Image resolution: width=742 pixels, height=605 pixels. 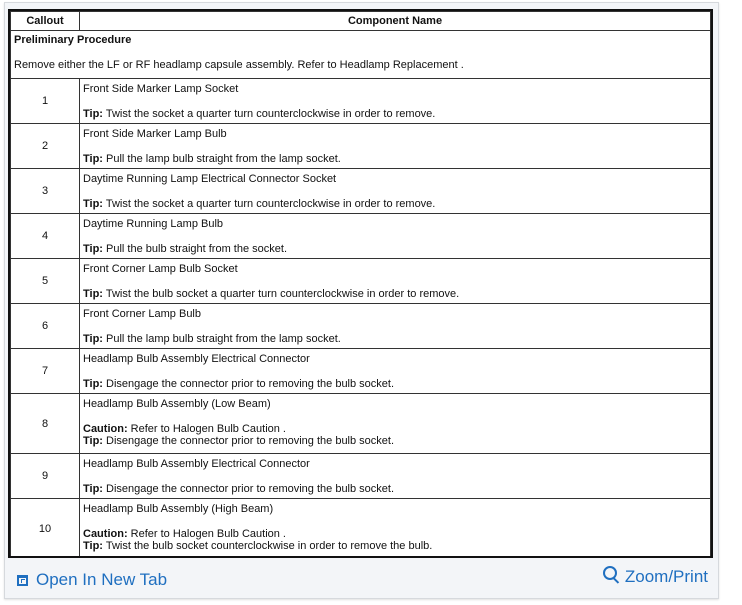 I want to click on callout-number: 9, so click(x=45, y=476).